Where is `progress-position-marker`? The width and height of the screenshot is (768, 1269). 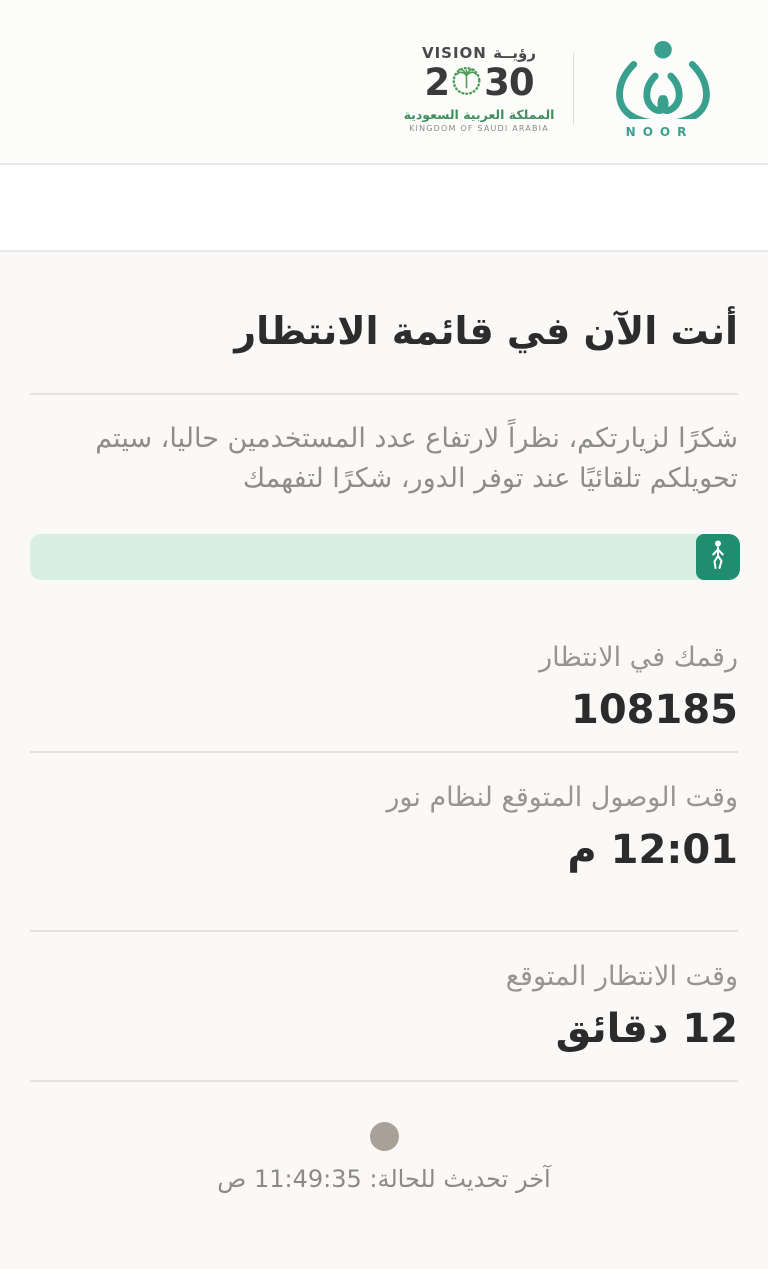 progress-position-marker is located at coordinates (718, 556).